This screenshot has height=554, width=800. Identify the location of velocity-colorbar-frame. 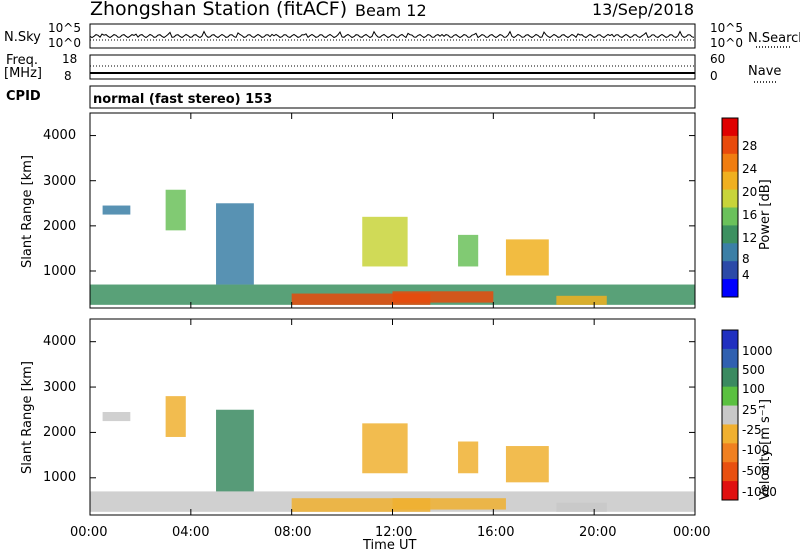
(730, 415).